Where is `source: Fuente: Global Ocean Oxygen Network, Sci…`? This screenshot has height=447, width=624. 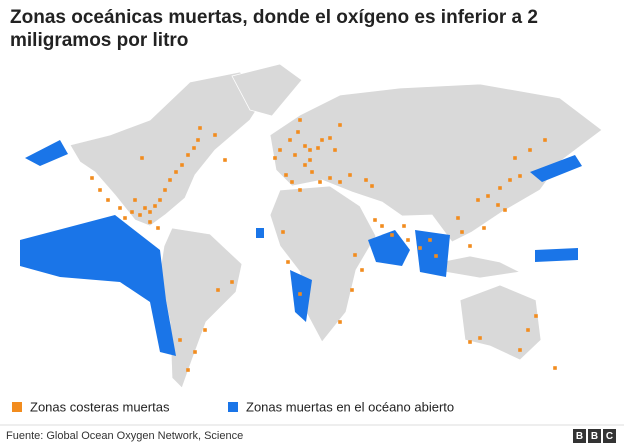 source: Fuente: Global Ocean Oxygen Network, Sci… is located at coordinates (124, 436).